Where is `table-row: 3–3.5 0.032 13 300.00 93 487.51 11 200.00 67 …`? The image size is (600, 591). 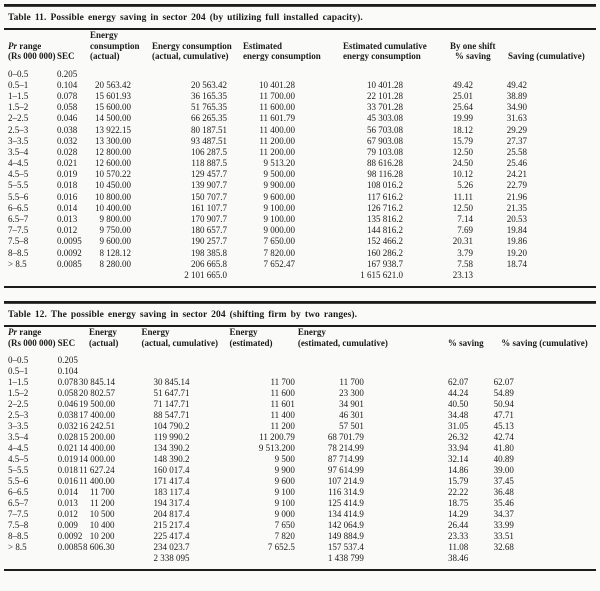 table-row: 3–3.5 0.032 13 300.00 93 487.51 11 200.00 67 … is located at coordinates (302, 141).